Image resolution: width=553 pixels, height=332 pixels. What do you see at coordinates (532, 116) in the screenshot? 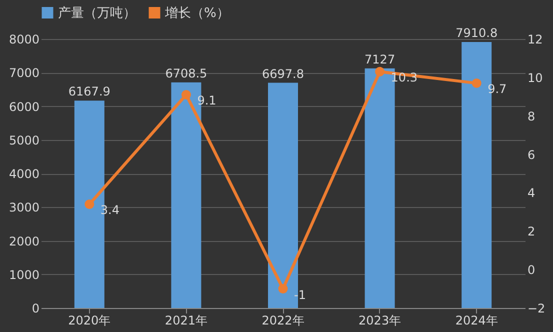
I see `y2-tick-label: 8` at bounding box center [532, 116].